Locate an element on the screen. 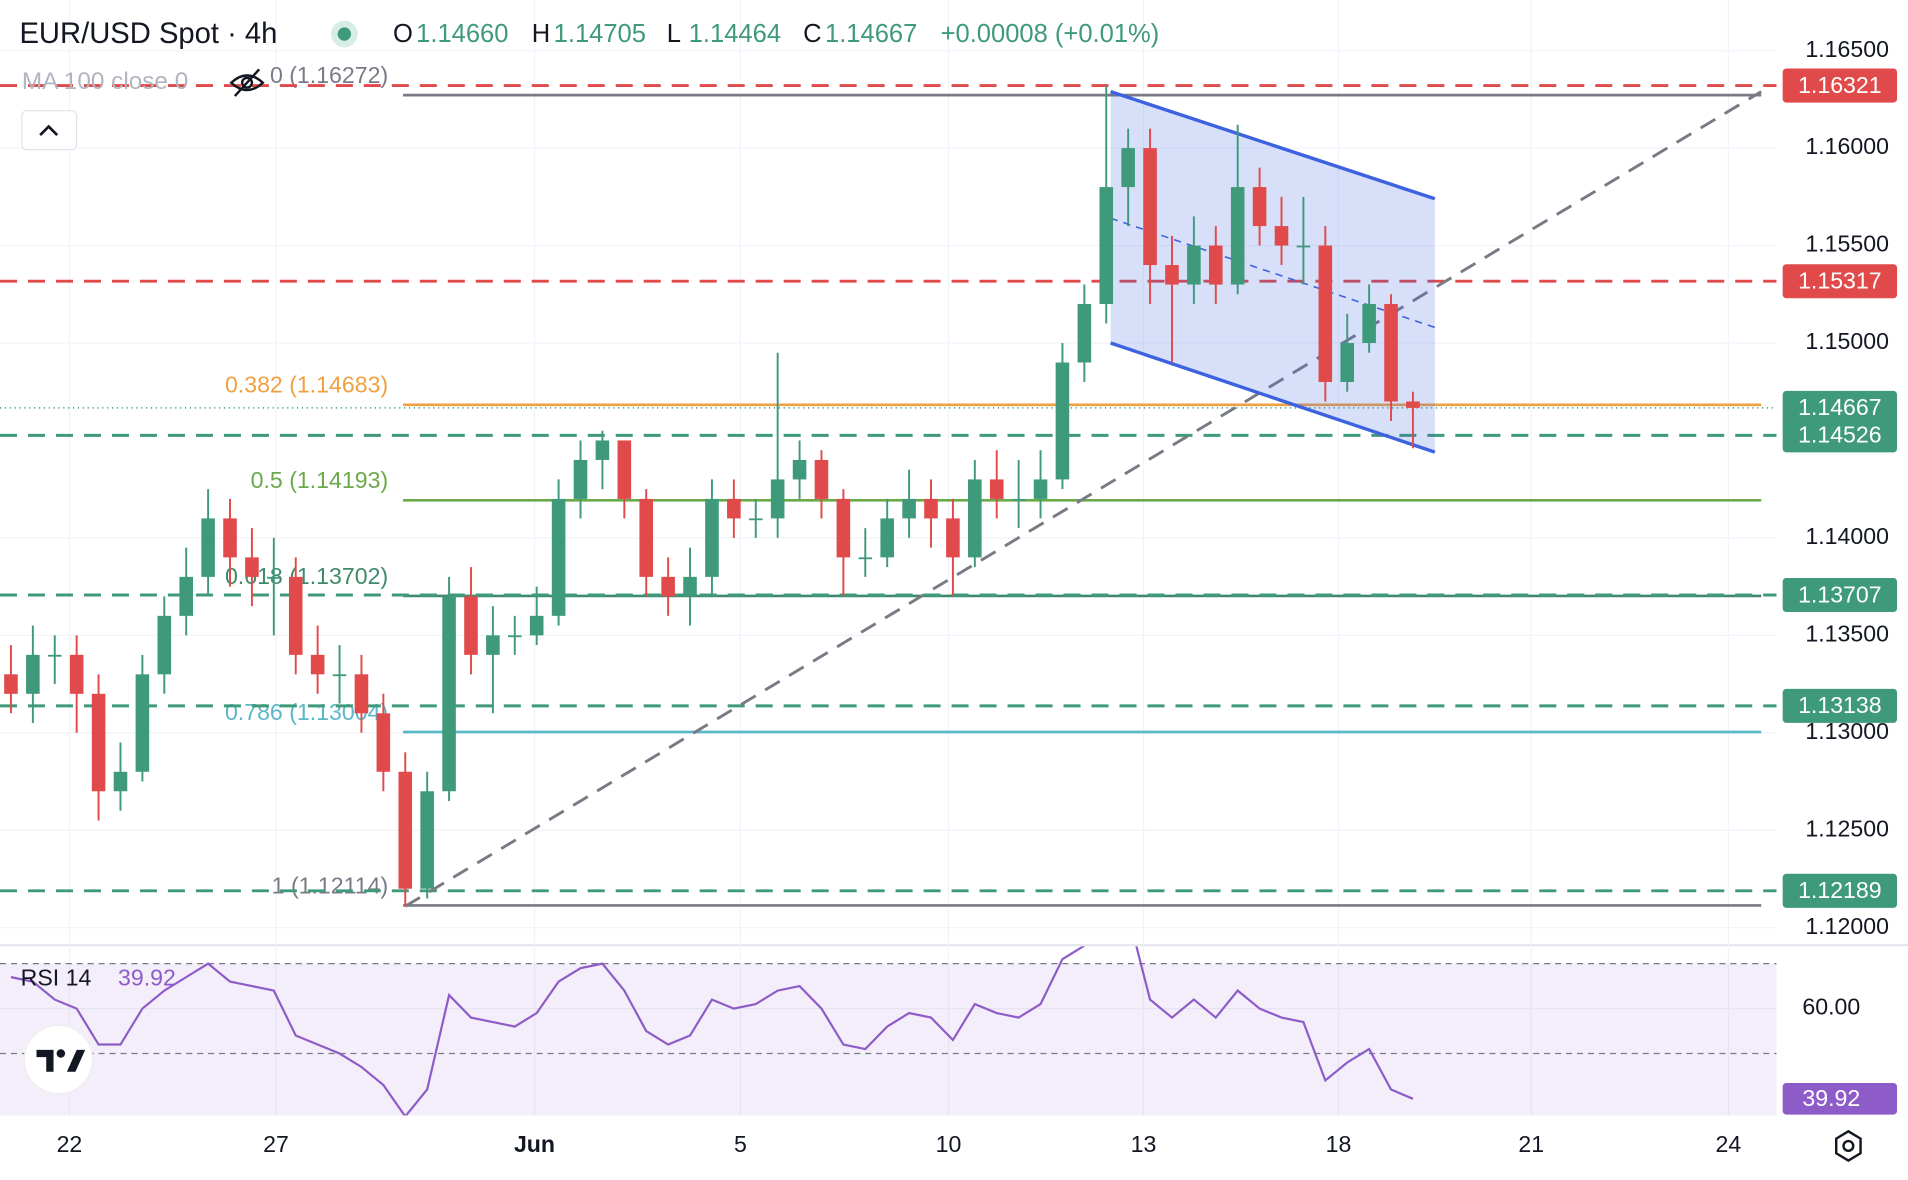 Image resolution: width=1908 pixels, height=1180 pixels. ohlc-key: L is located at coordinates (674, 34).